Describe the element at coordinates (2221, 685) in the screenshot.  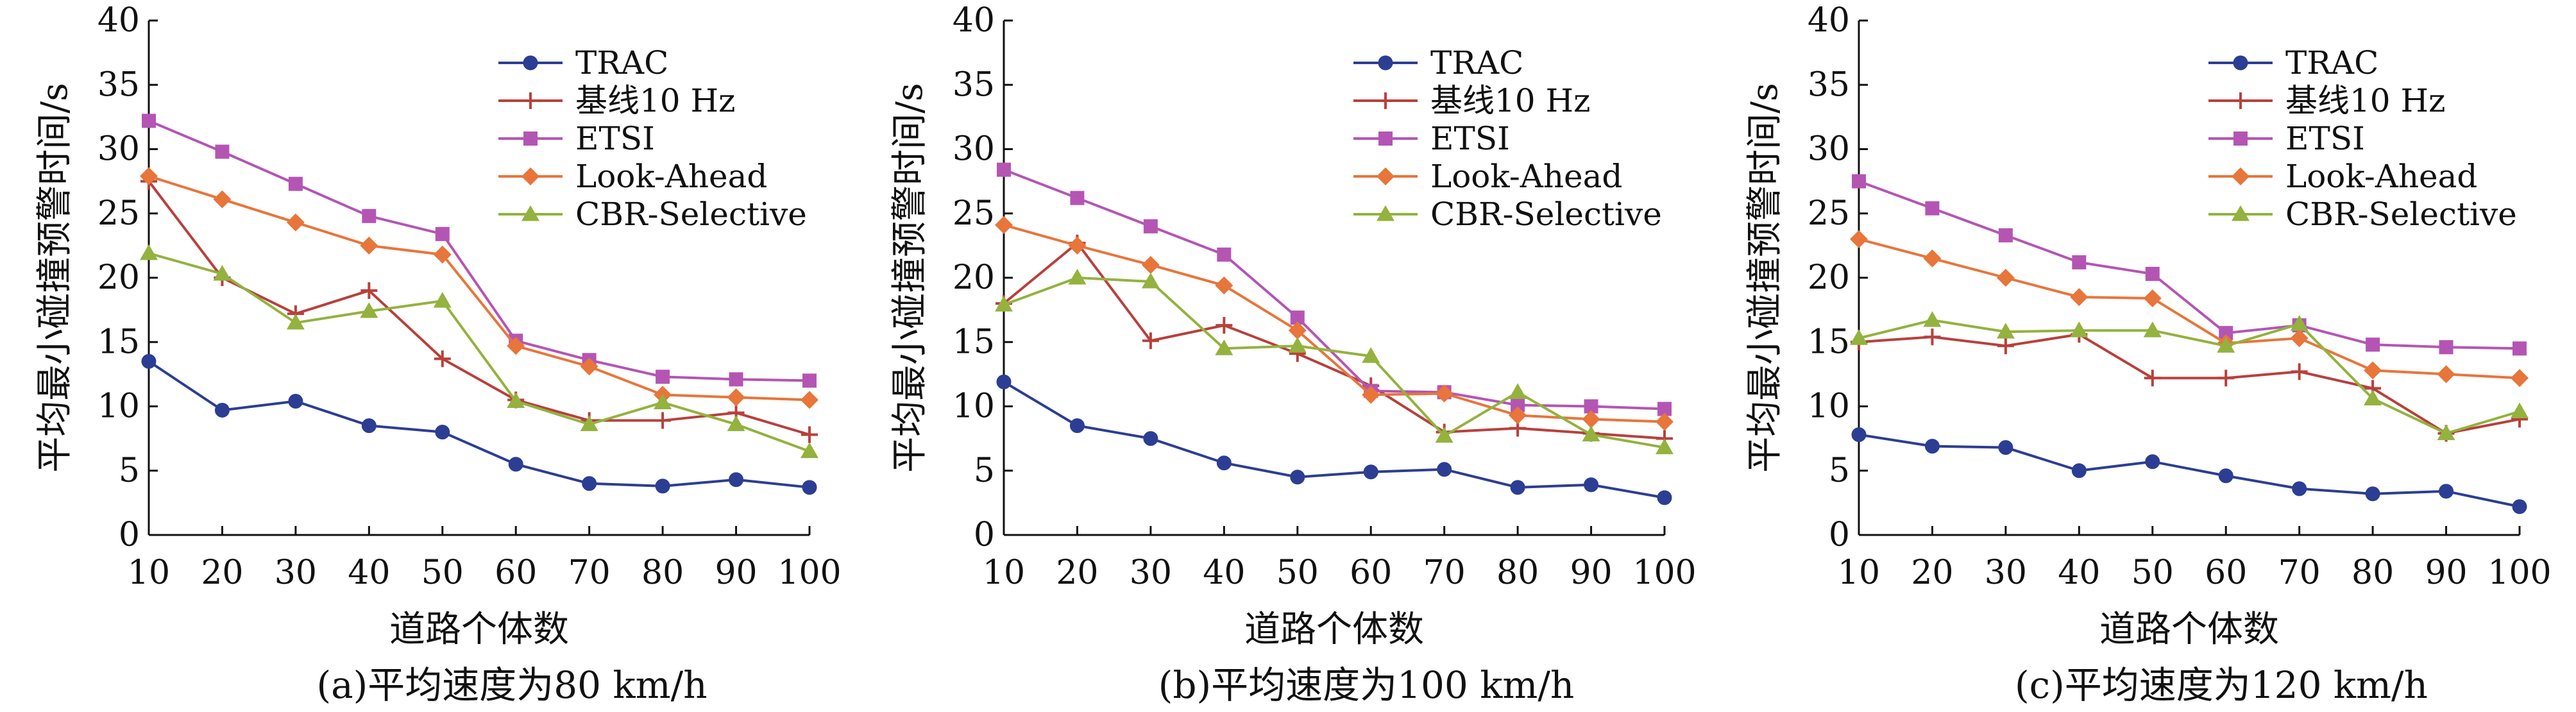
I see `panel-caption: (c)平均速度为120 km/h` at that location.